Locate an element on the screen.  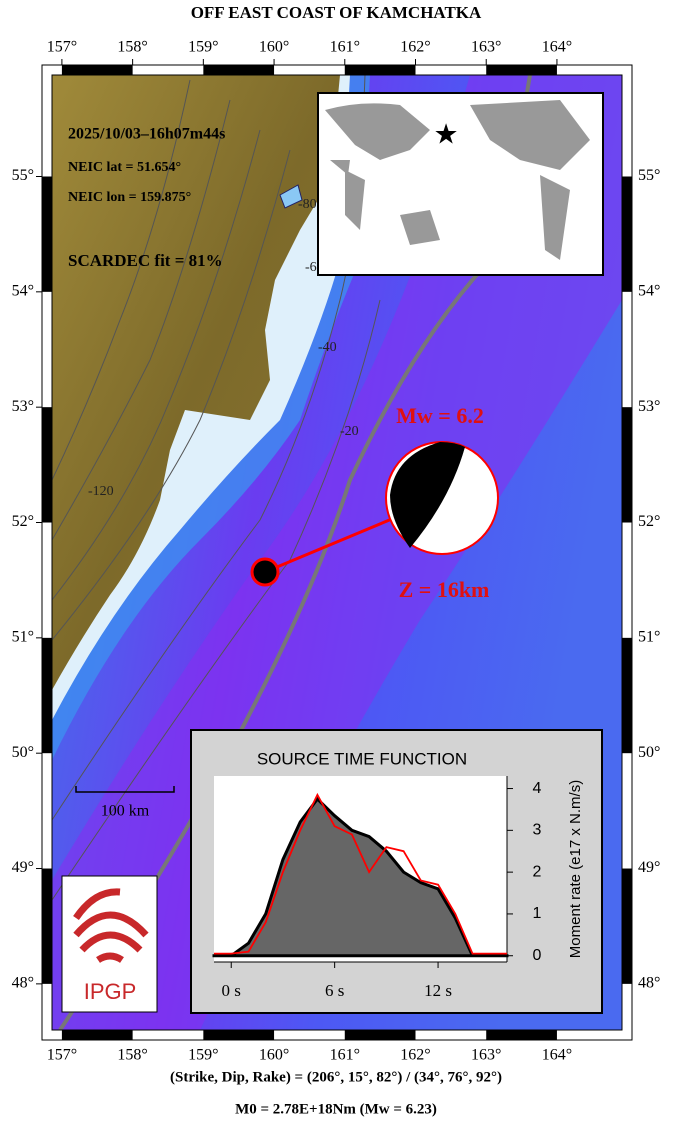
logo: IPGP is located at coordinates (109, 944).